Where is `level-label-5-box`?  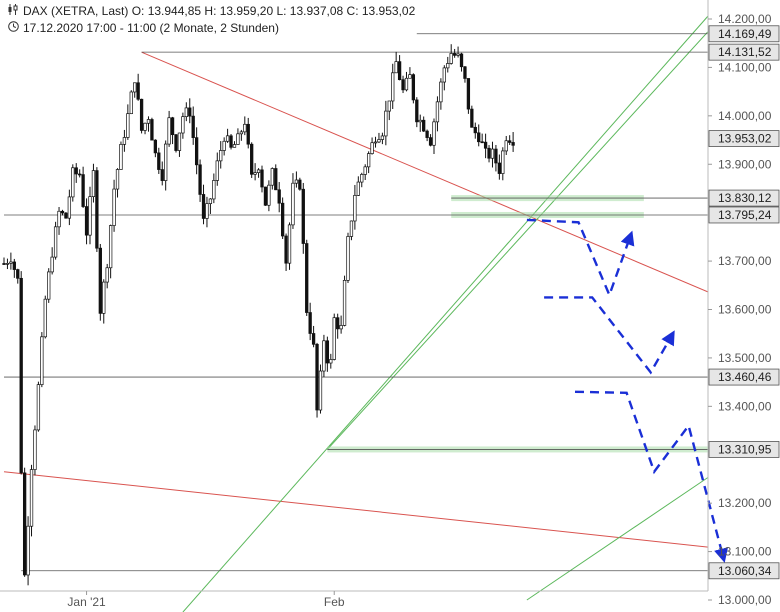 level-label-5-box is located at coordinates (744, 449).